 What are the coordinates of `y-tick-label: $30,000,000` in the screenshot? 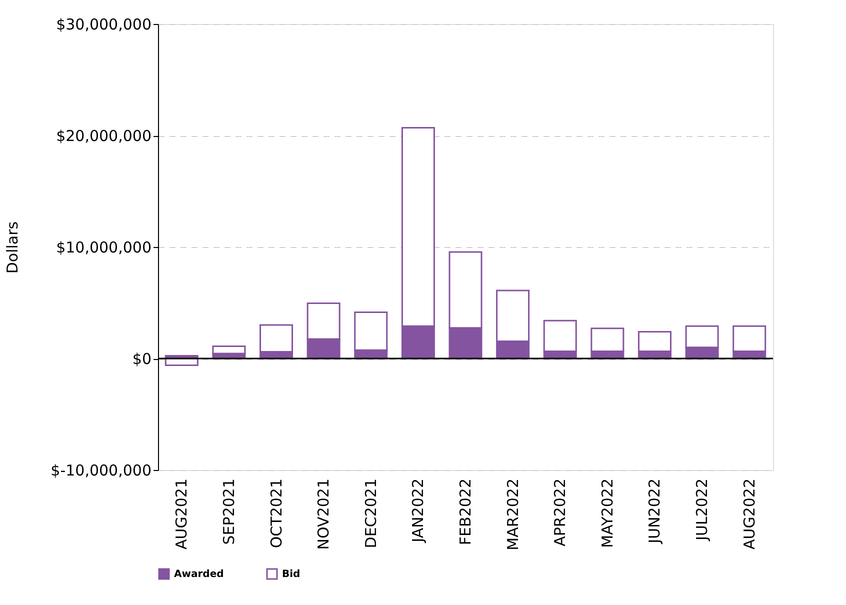 It's located at (104, 25).